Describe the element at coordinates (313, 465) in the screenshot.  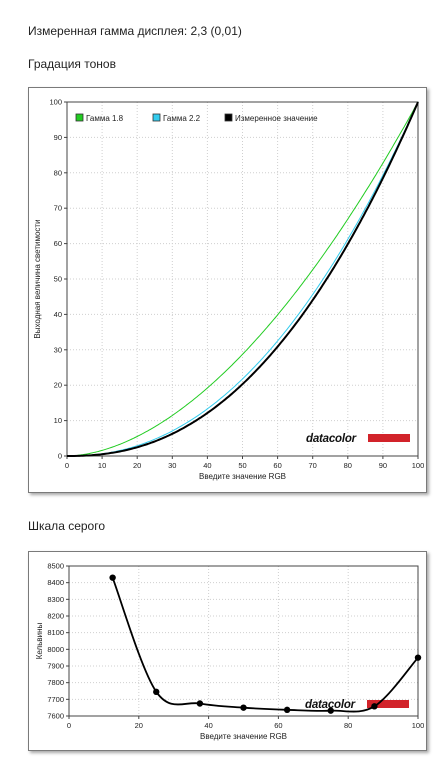
I see `tone-x-tick-label: 70` at that location.